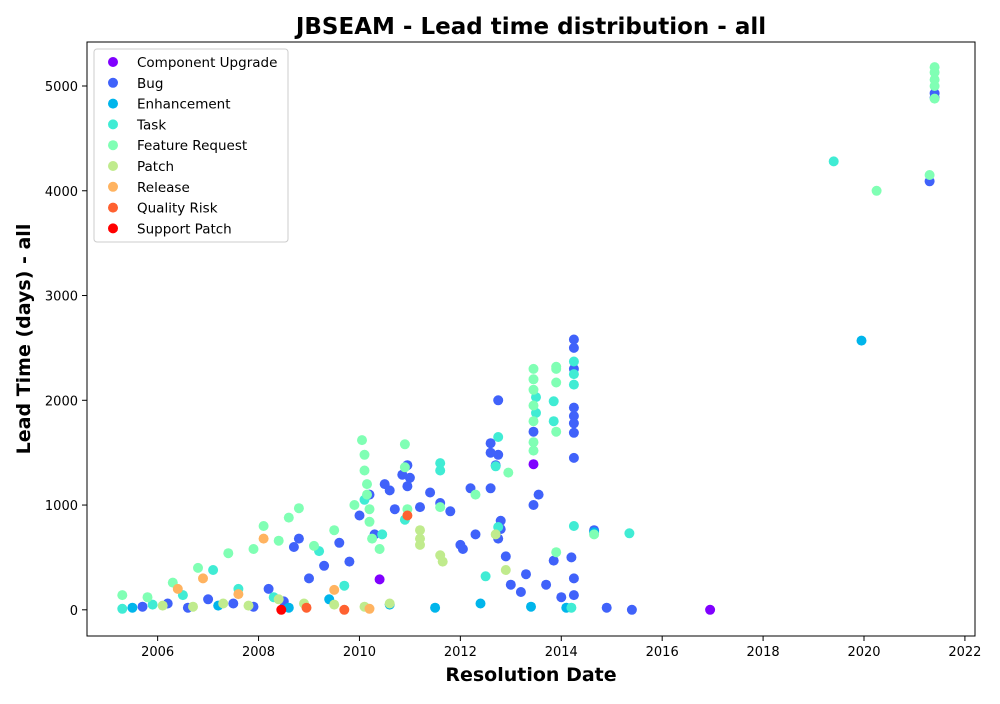 This screenshot has width=1000, height=704. Describe the element at coordinates (157, 652) in the screenshot. I see `x-tick-label: 2006` at that location.